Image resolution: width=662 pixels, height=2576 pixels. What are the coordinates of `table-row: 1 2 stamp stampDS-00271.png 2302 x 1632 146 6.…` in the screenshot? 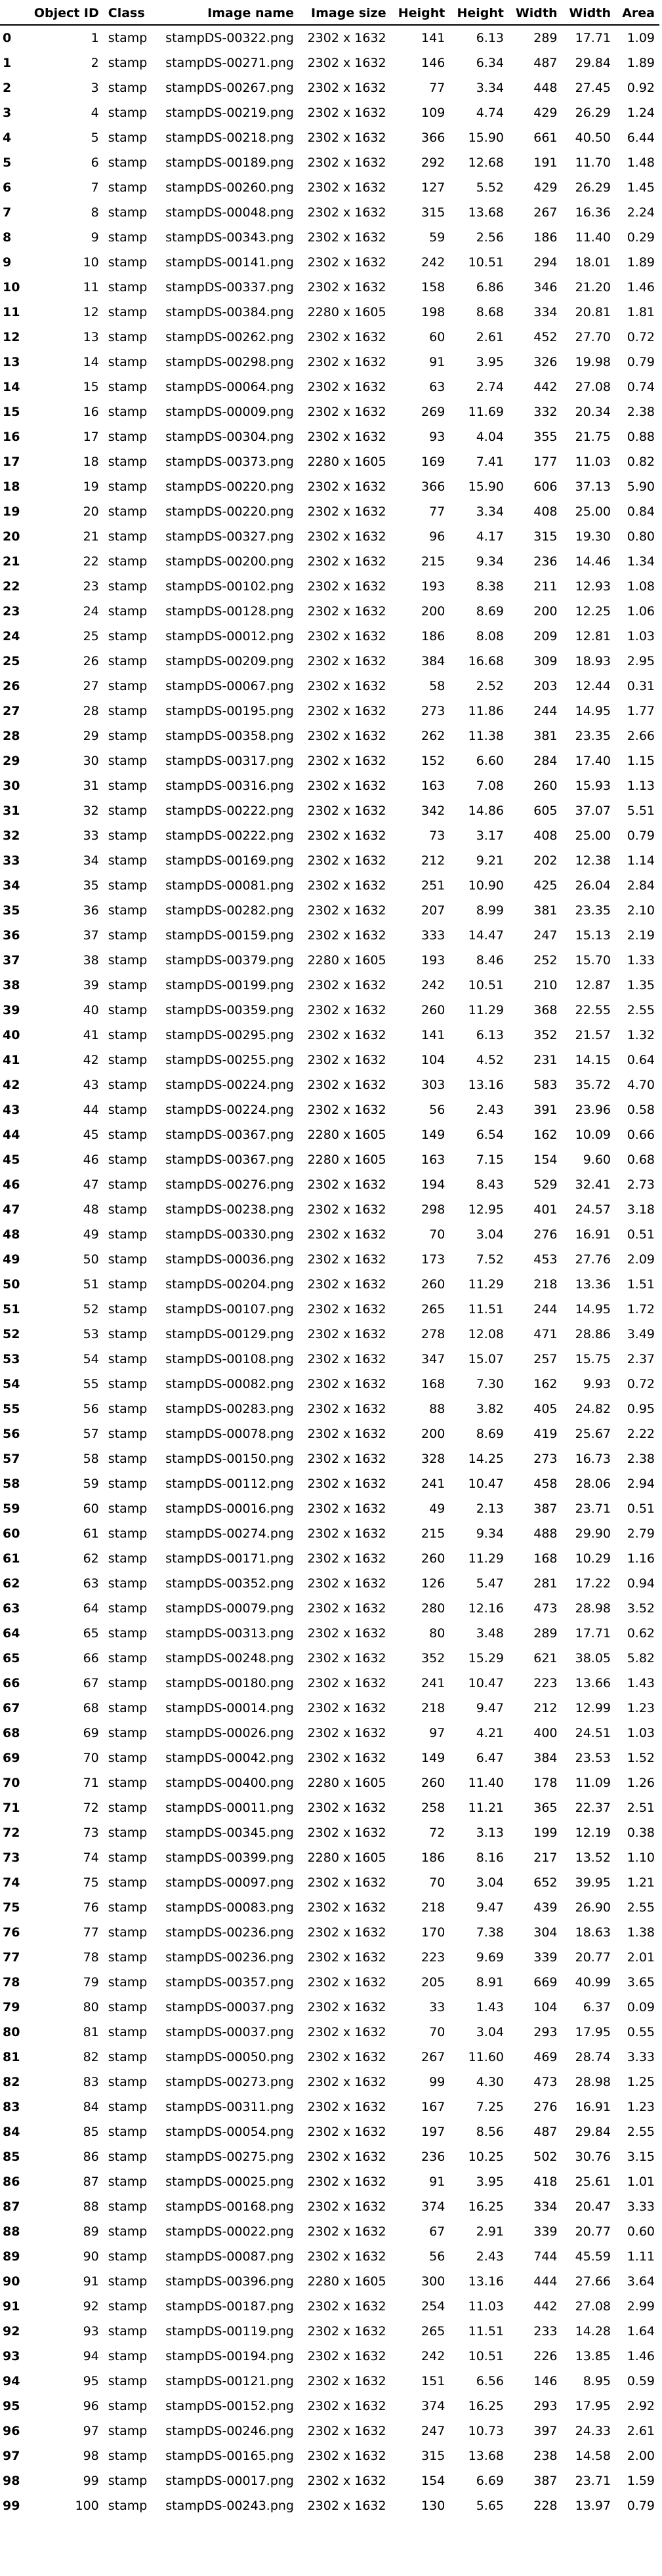 It's located at (329, 63).